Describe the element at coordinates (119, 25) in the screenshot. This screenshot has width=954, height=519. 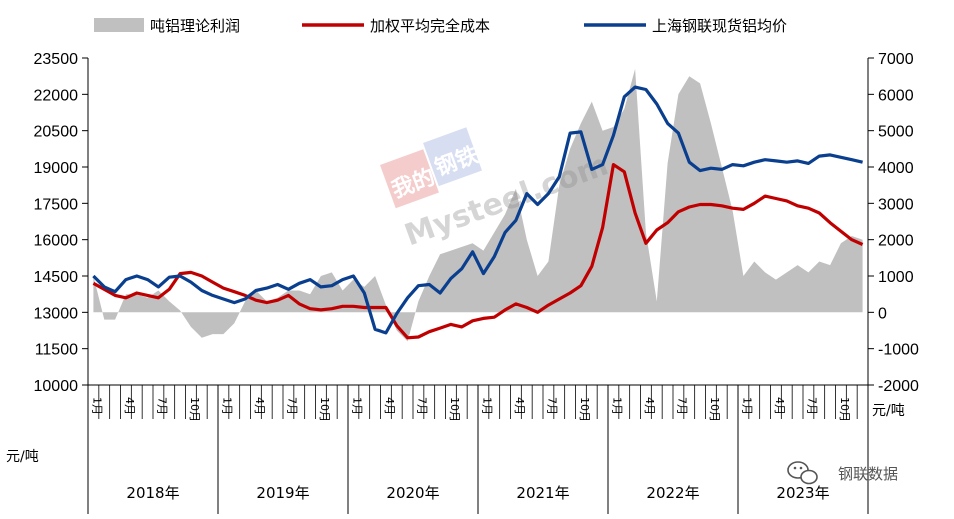
I see `legend-swatch-profit` at that location.